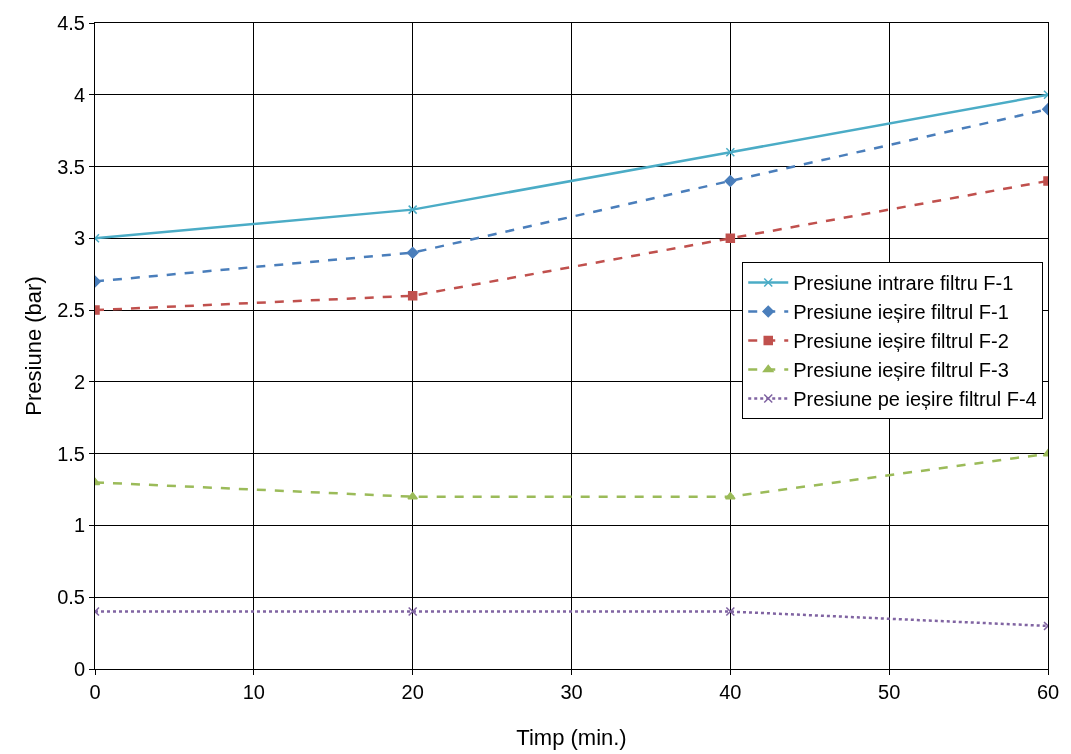 The width and height of the screenshot is (1071, 754). Describe the element at coordinates (71, 23) in the screenshot. I see `y-tick-label: 4.5` at that location.